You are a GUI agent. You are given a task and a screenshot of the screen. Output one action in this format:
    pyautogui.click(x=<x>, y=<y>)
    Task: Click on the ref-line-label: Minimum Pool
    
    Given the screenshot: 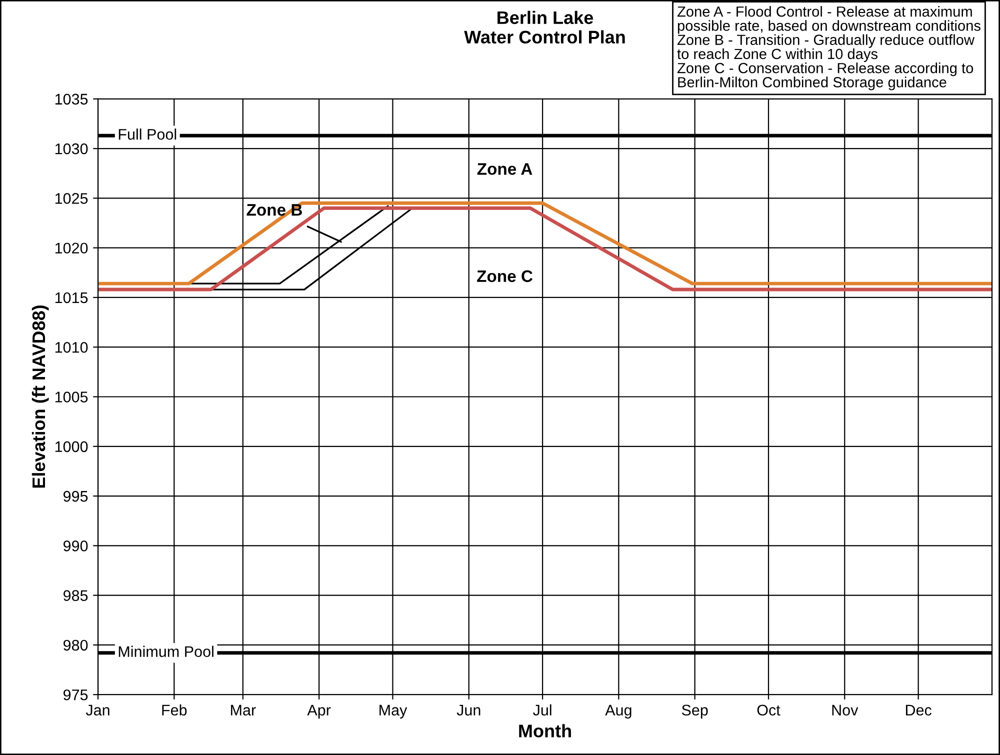 What is the action you would take?
    pyautogui.click(x=166, y=652)
    